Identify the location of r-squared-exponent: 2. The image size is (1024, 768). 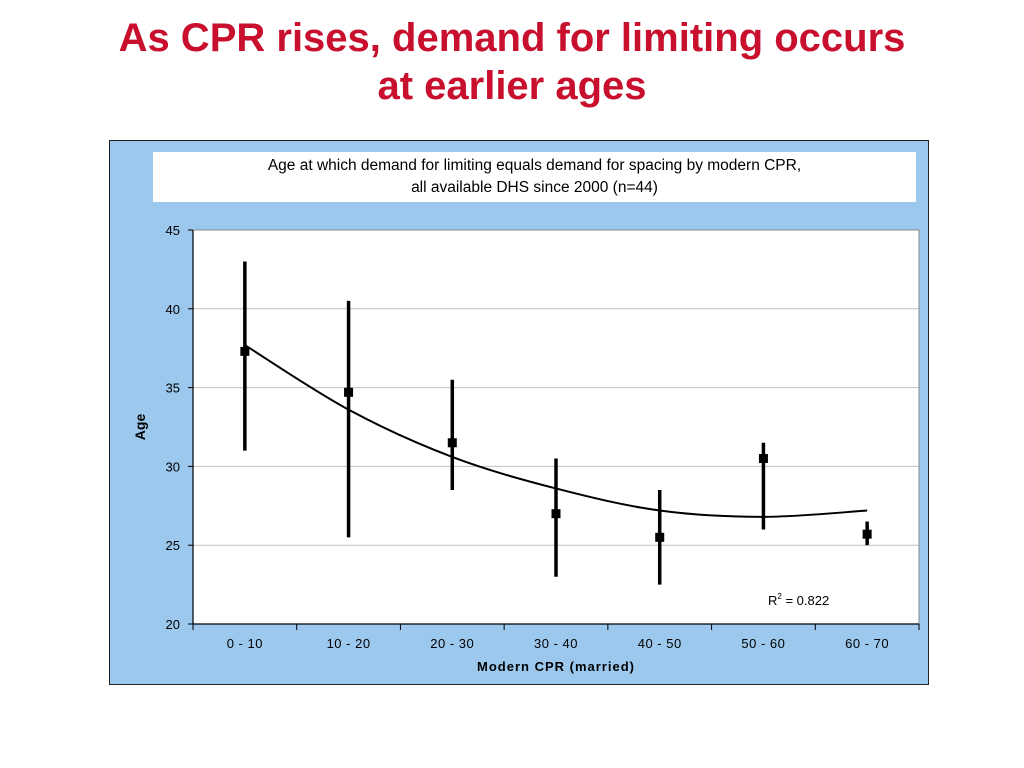
(779, 596).